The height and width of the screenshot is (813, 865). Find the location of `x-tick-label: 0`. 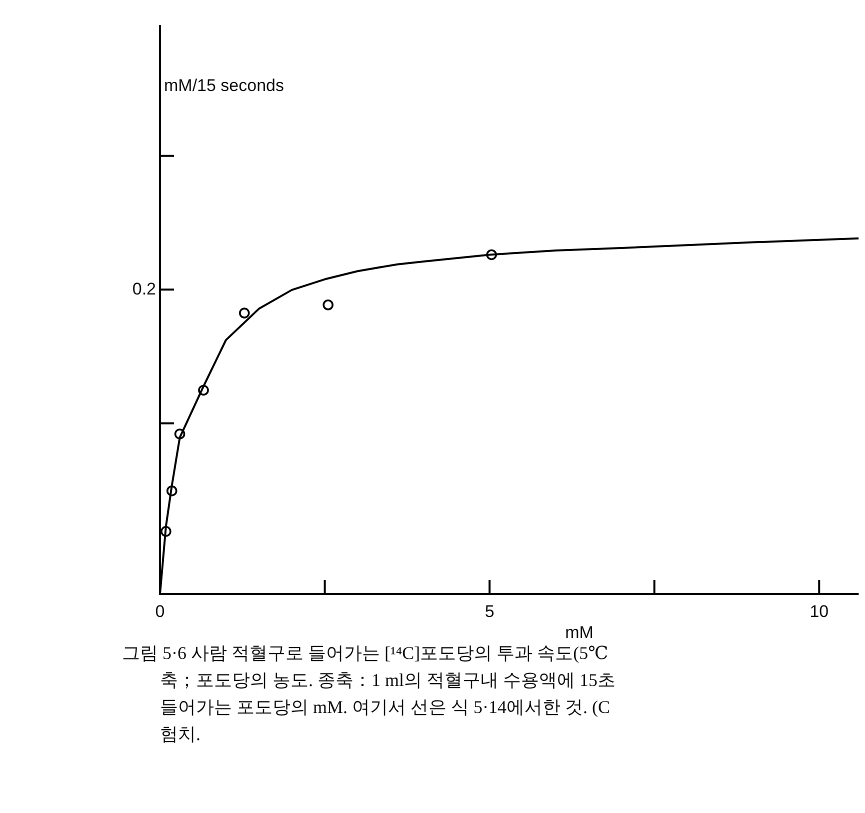

x-tick-label: 0 is located at coordinates (160, 611).